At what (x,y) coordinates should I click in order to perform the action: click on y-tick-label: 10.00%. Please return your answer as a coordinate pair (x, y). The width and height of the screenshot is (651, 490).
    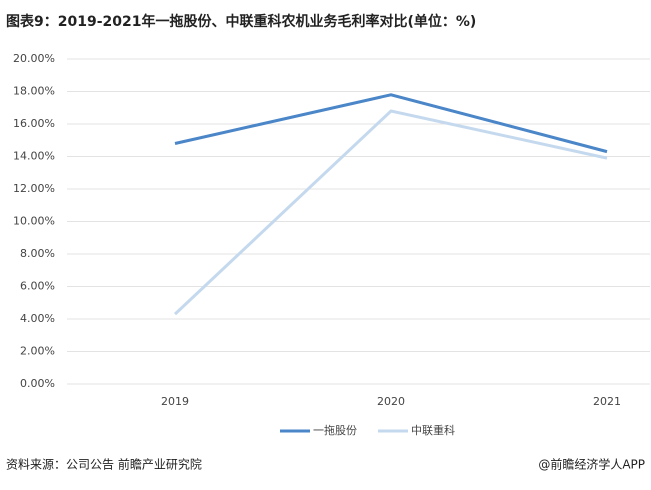
    Looking at the image, I should click on (34, 221).